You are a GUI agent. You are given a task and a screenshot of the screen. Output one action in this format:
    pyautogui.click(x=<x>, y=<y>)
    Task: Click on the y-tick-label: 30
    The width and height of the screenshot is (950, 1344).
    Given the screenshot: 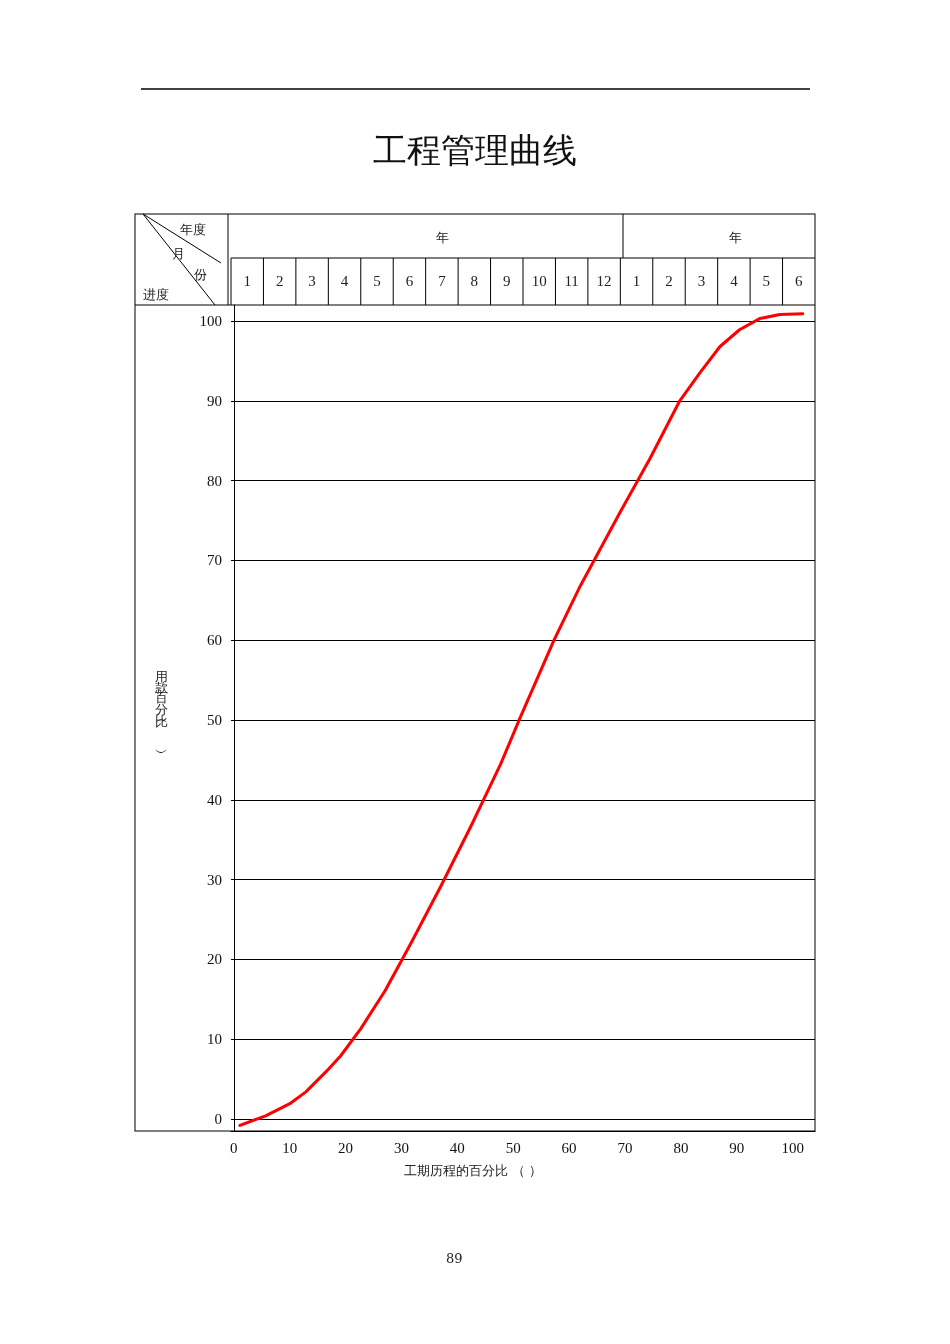 What is the action you would take?
    pyautogui.click(x=214, y=879)
    